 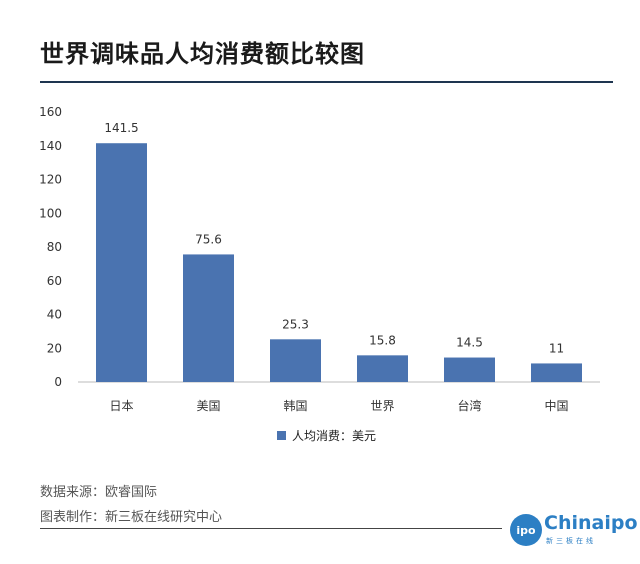 I want to click on legend-label: 人均消费：美元, so click(x=334, y=436).